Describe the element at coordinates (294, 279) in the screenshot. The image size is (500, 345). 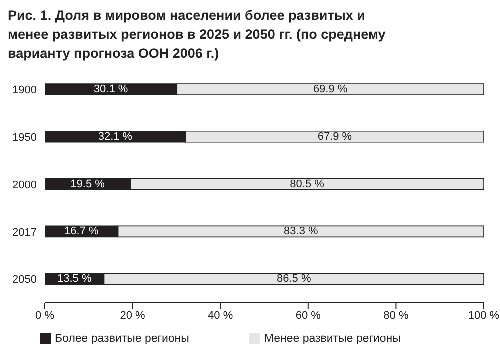
I see `data-label: 86.5 %` at that location.